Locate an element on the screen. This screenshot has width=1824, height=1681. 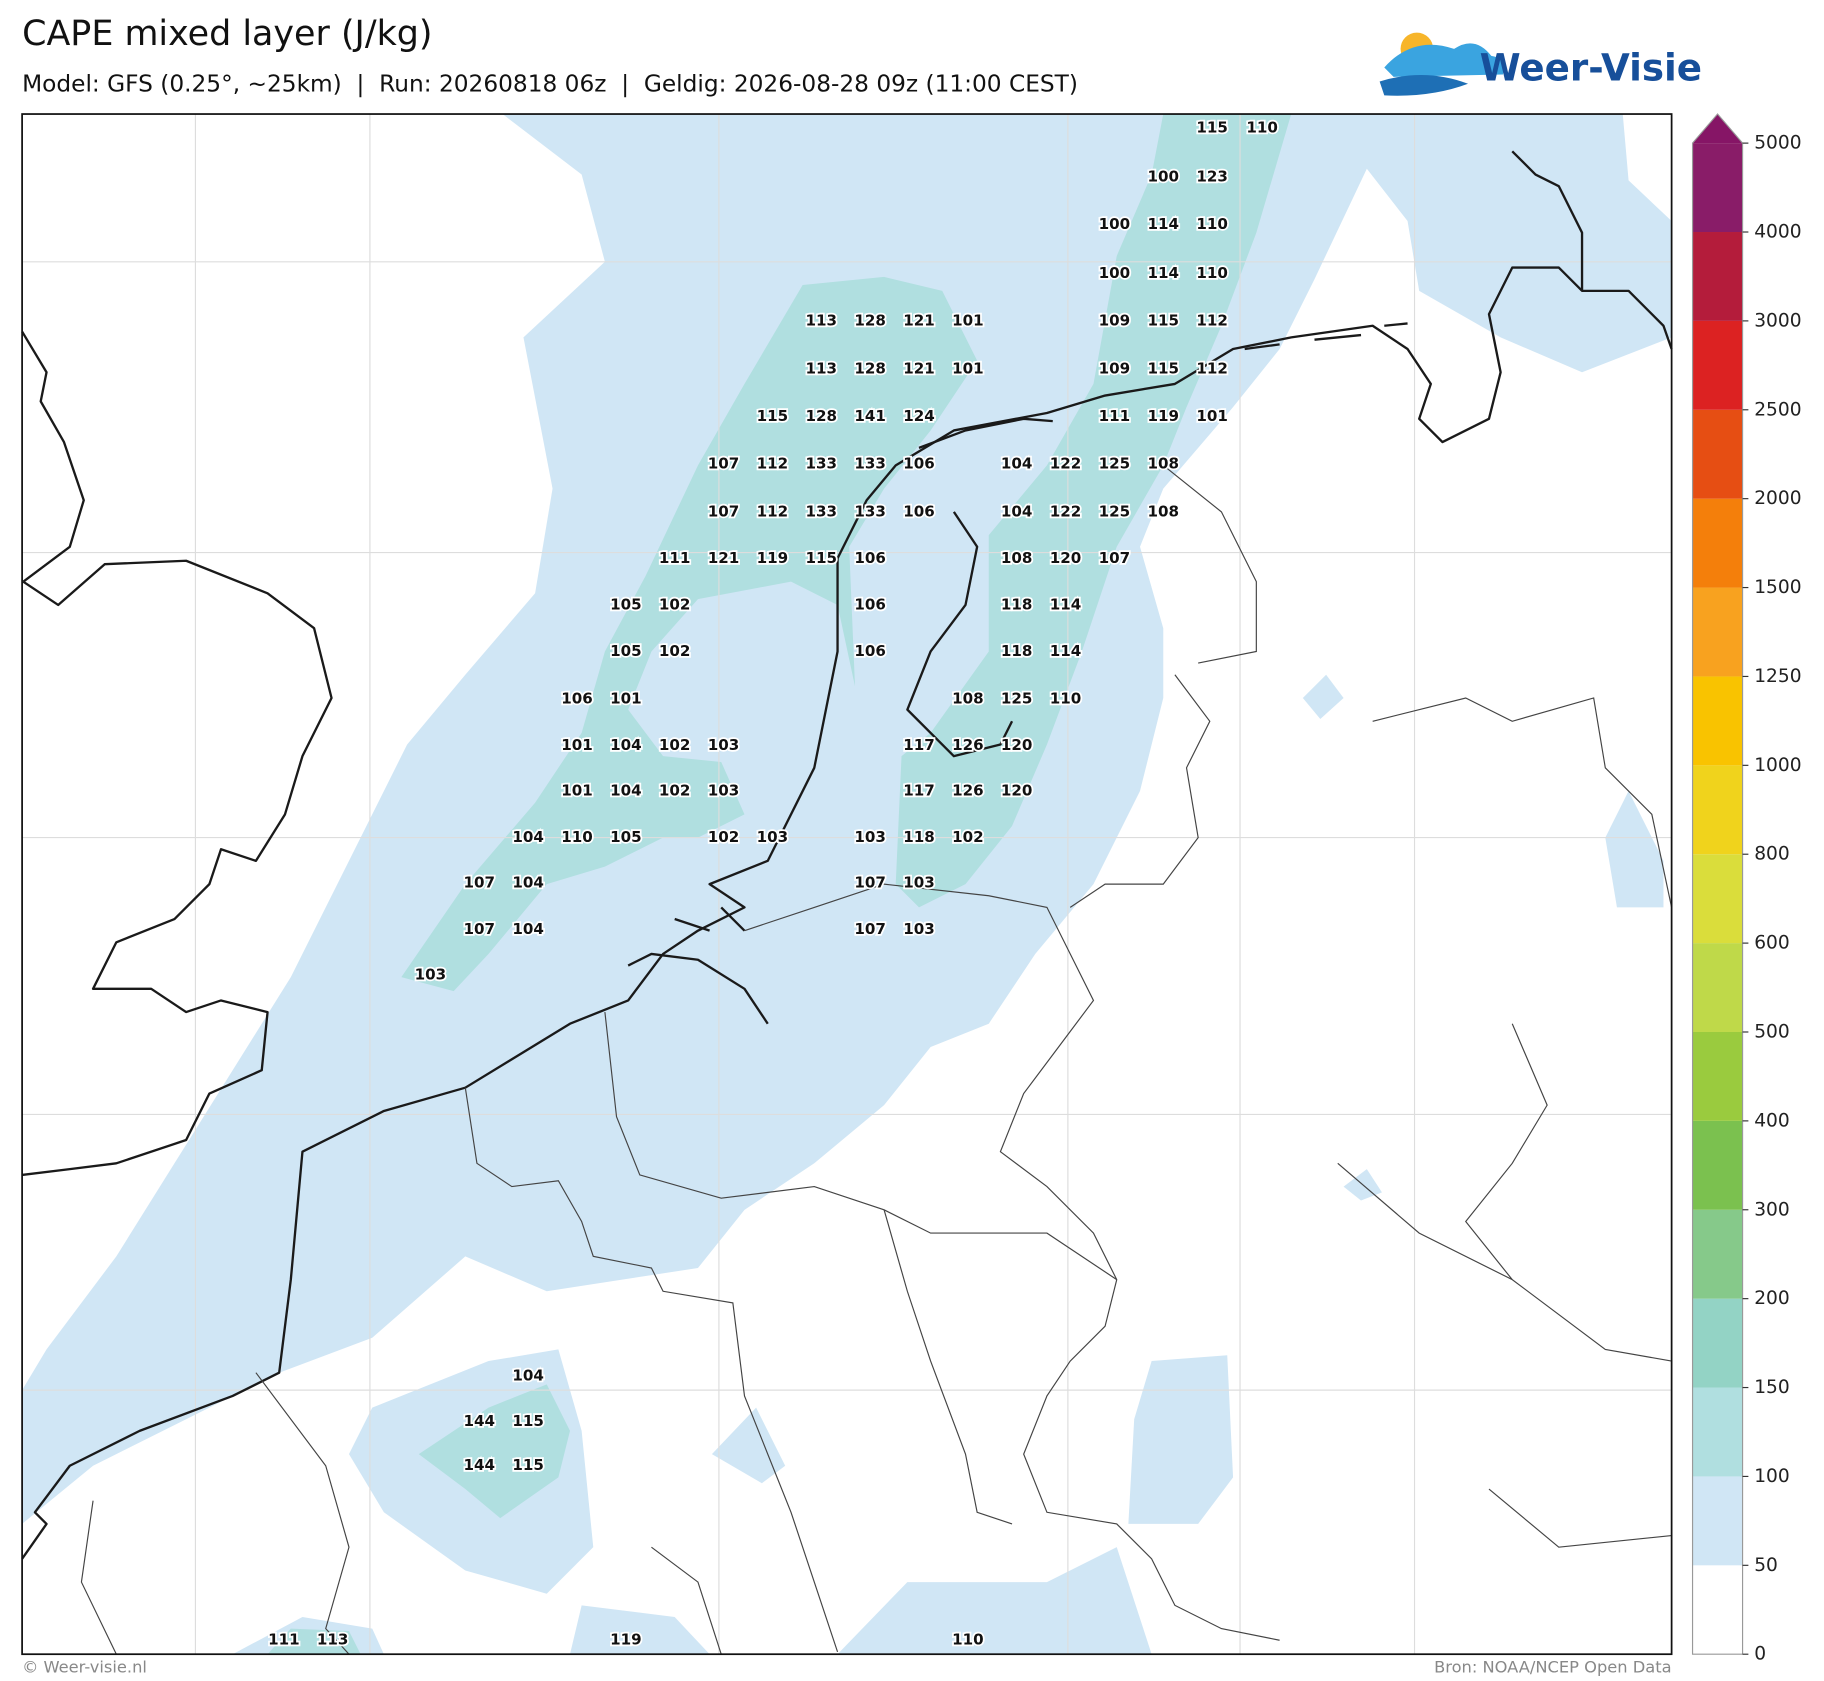
value-label: 122 is located at coordinates (1066, 464).